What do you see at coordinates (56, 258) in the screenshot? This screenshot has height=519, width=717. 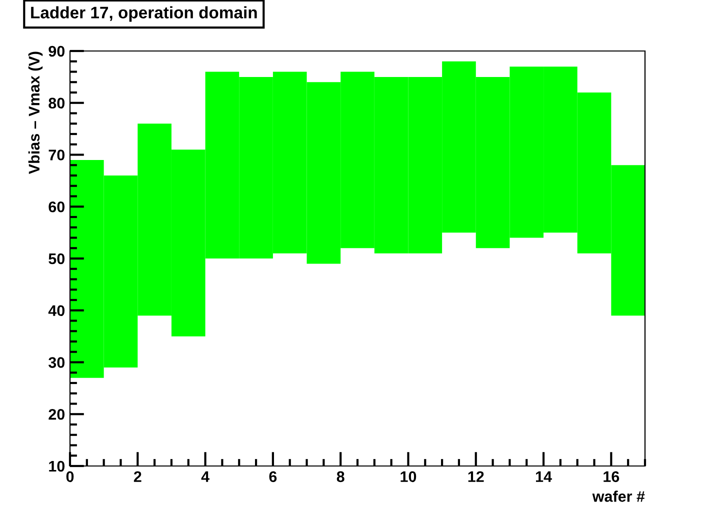 I see `y-tick-label: 50` at bounding box center [56, 258].